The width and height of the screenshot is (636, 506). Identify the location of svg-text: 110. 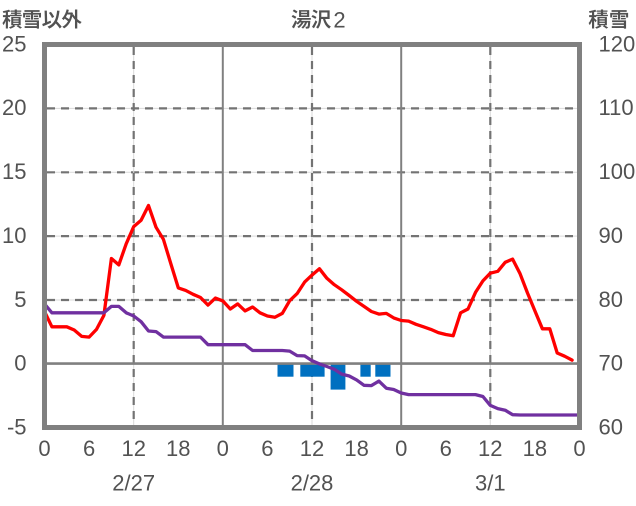
(616, 107).